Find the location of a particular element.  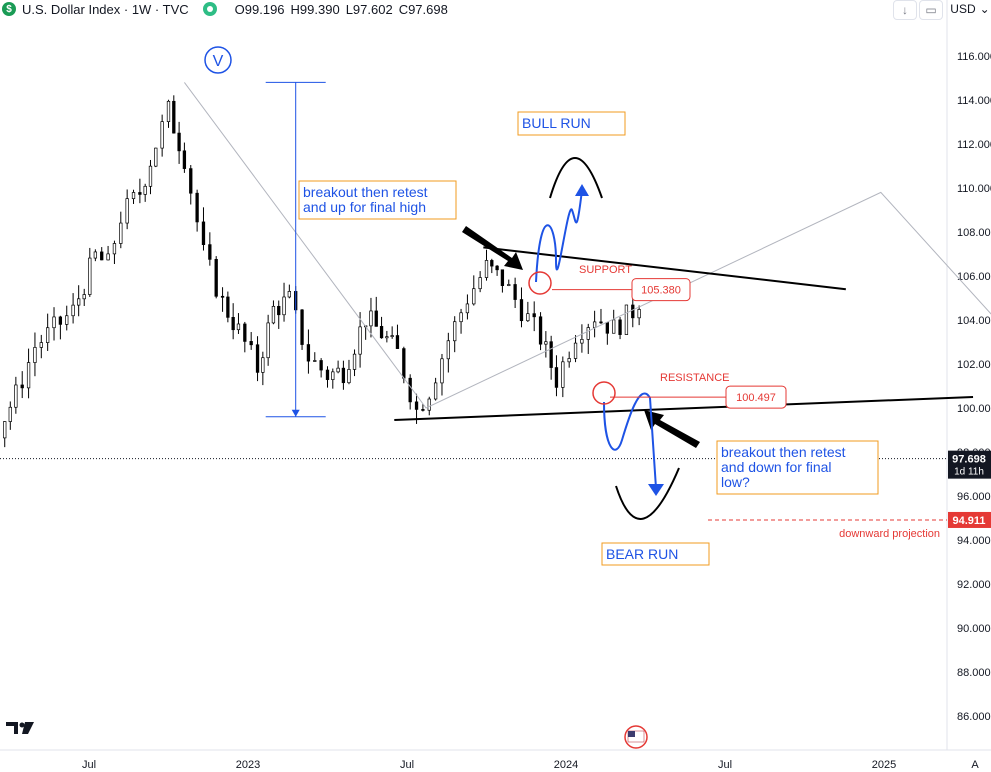

resistance-price-badge is located at coordinates (756, 397).